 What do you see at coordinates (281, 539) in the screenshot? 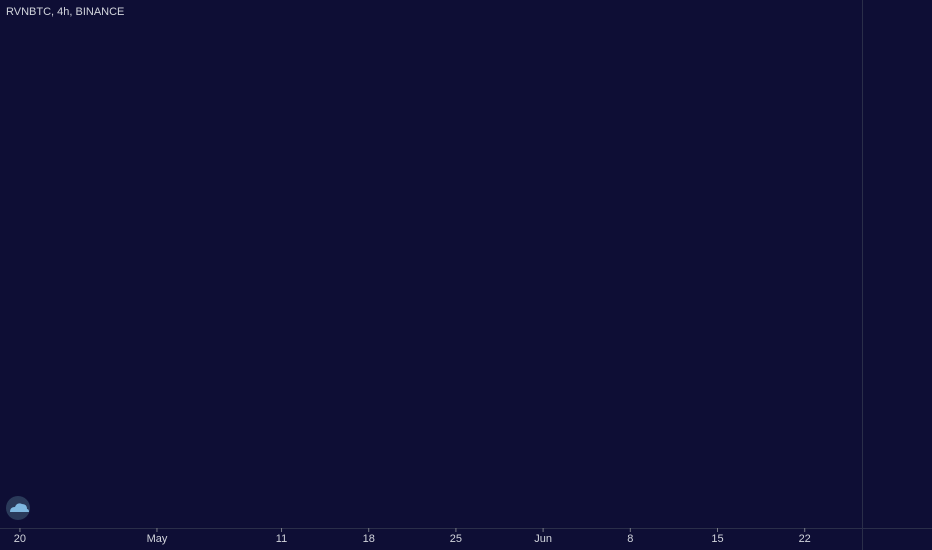
I see `x-tick-label: 11` at bounding box center [281, 539].